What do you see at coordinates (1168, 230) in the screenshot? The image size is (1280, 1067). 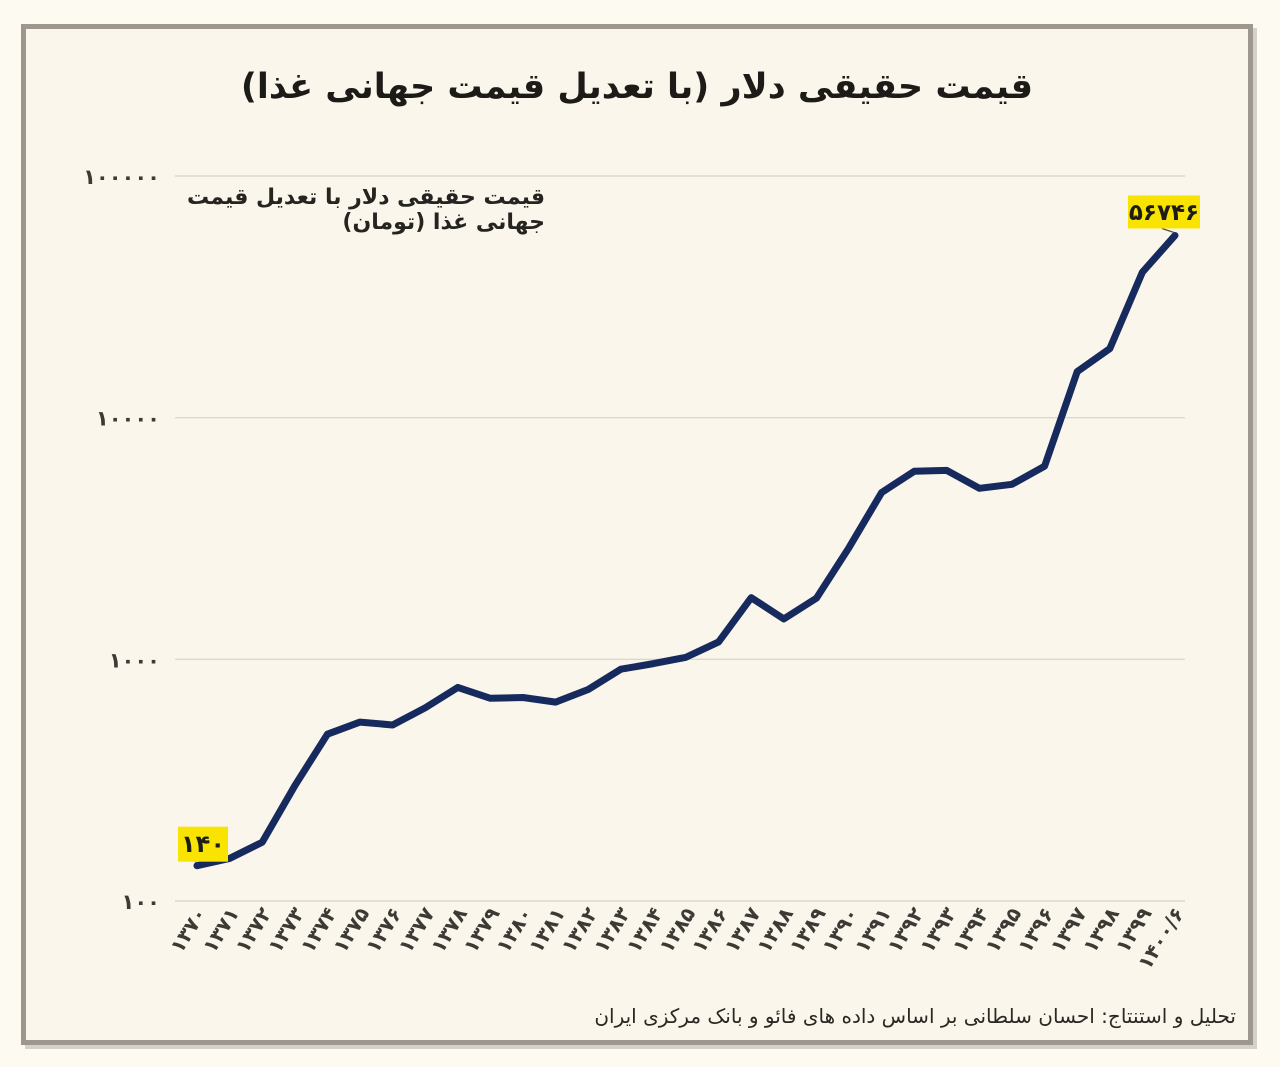 I see `annotation-callout` at bounding box center [1168, 230].